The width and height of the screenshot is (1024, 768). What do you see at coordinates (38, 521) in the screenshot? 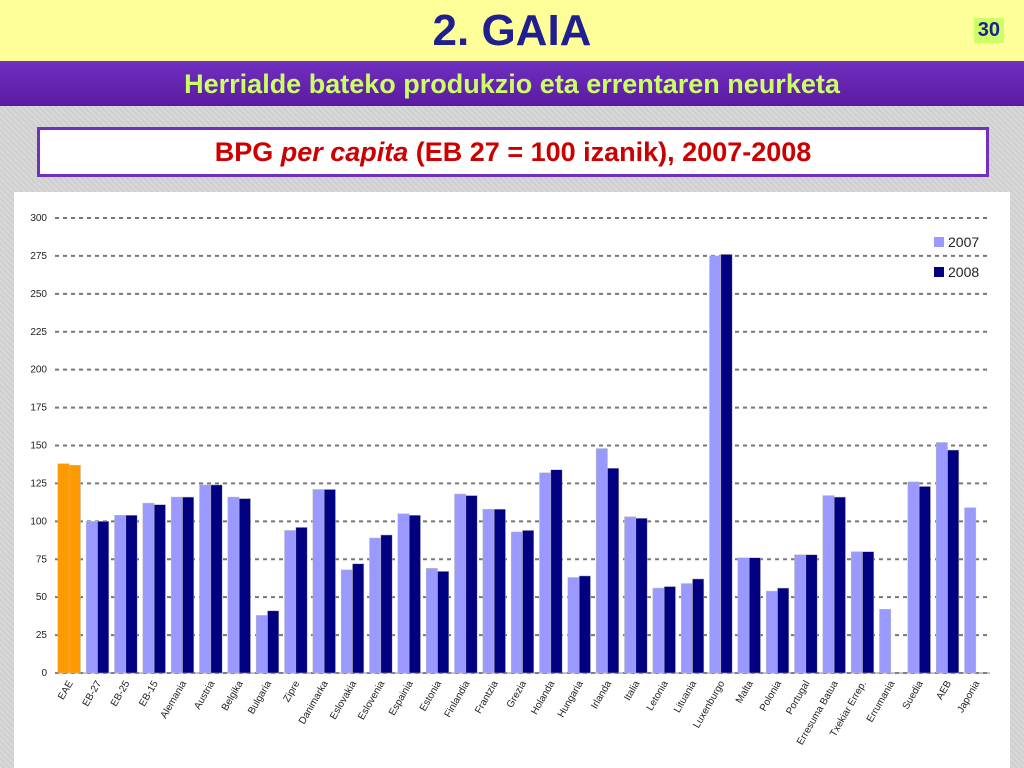
I see `y-tick-label: 100` at bounding box center [38, 521].